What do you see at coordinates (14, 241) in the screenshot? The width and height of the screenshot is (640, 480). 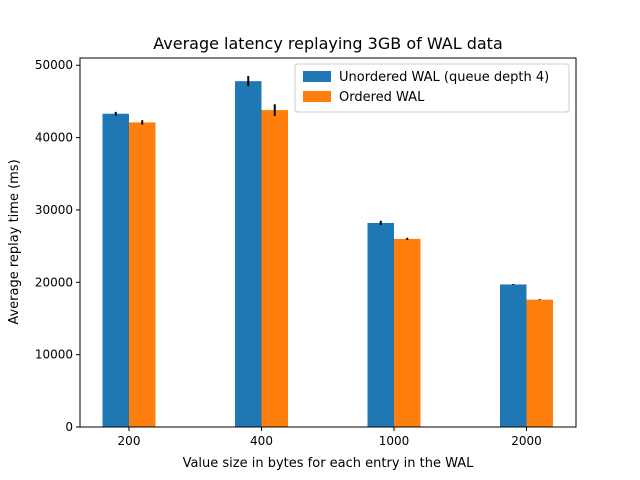 I see `y-axis-label: Average replay time (ms)` at bounding box center [14, 241].